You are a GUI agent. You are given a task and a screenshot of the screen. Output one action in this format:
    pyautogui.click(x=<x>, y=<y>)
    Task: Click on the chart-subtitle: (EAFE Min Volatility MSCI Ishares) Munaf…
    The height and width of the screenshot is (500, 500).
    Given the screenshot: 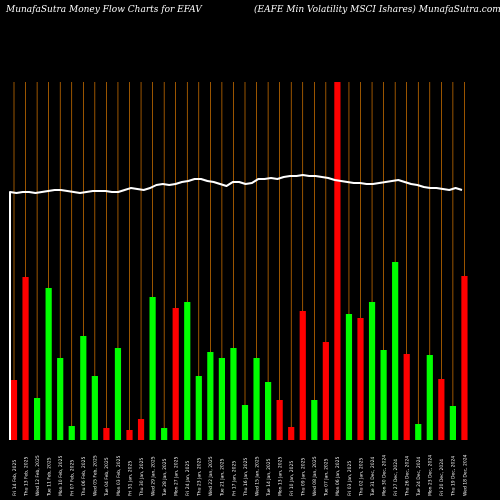 What is the action you would take?
    pyautogui.click(x=377, y=10)
    